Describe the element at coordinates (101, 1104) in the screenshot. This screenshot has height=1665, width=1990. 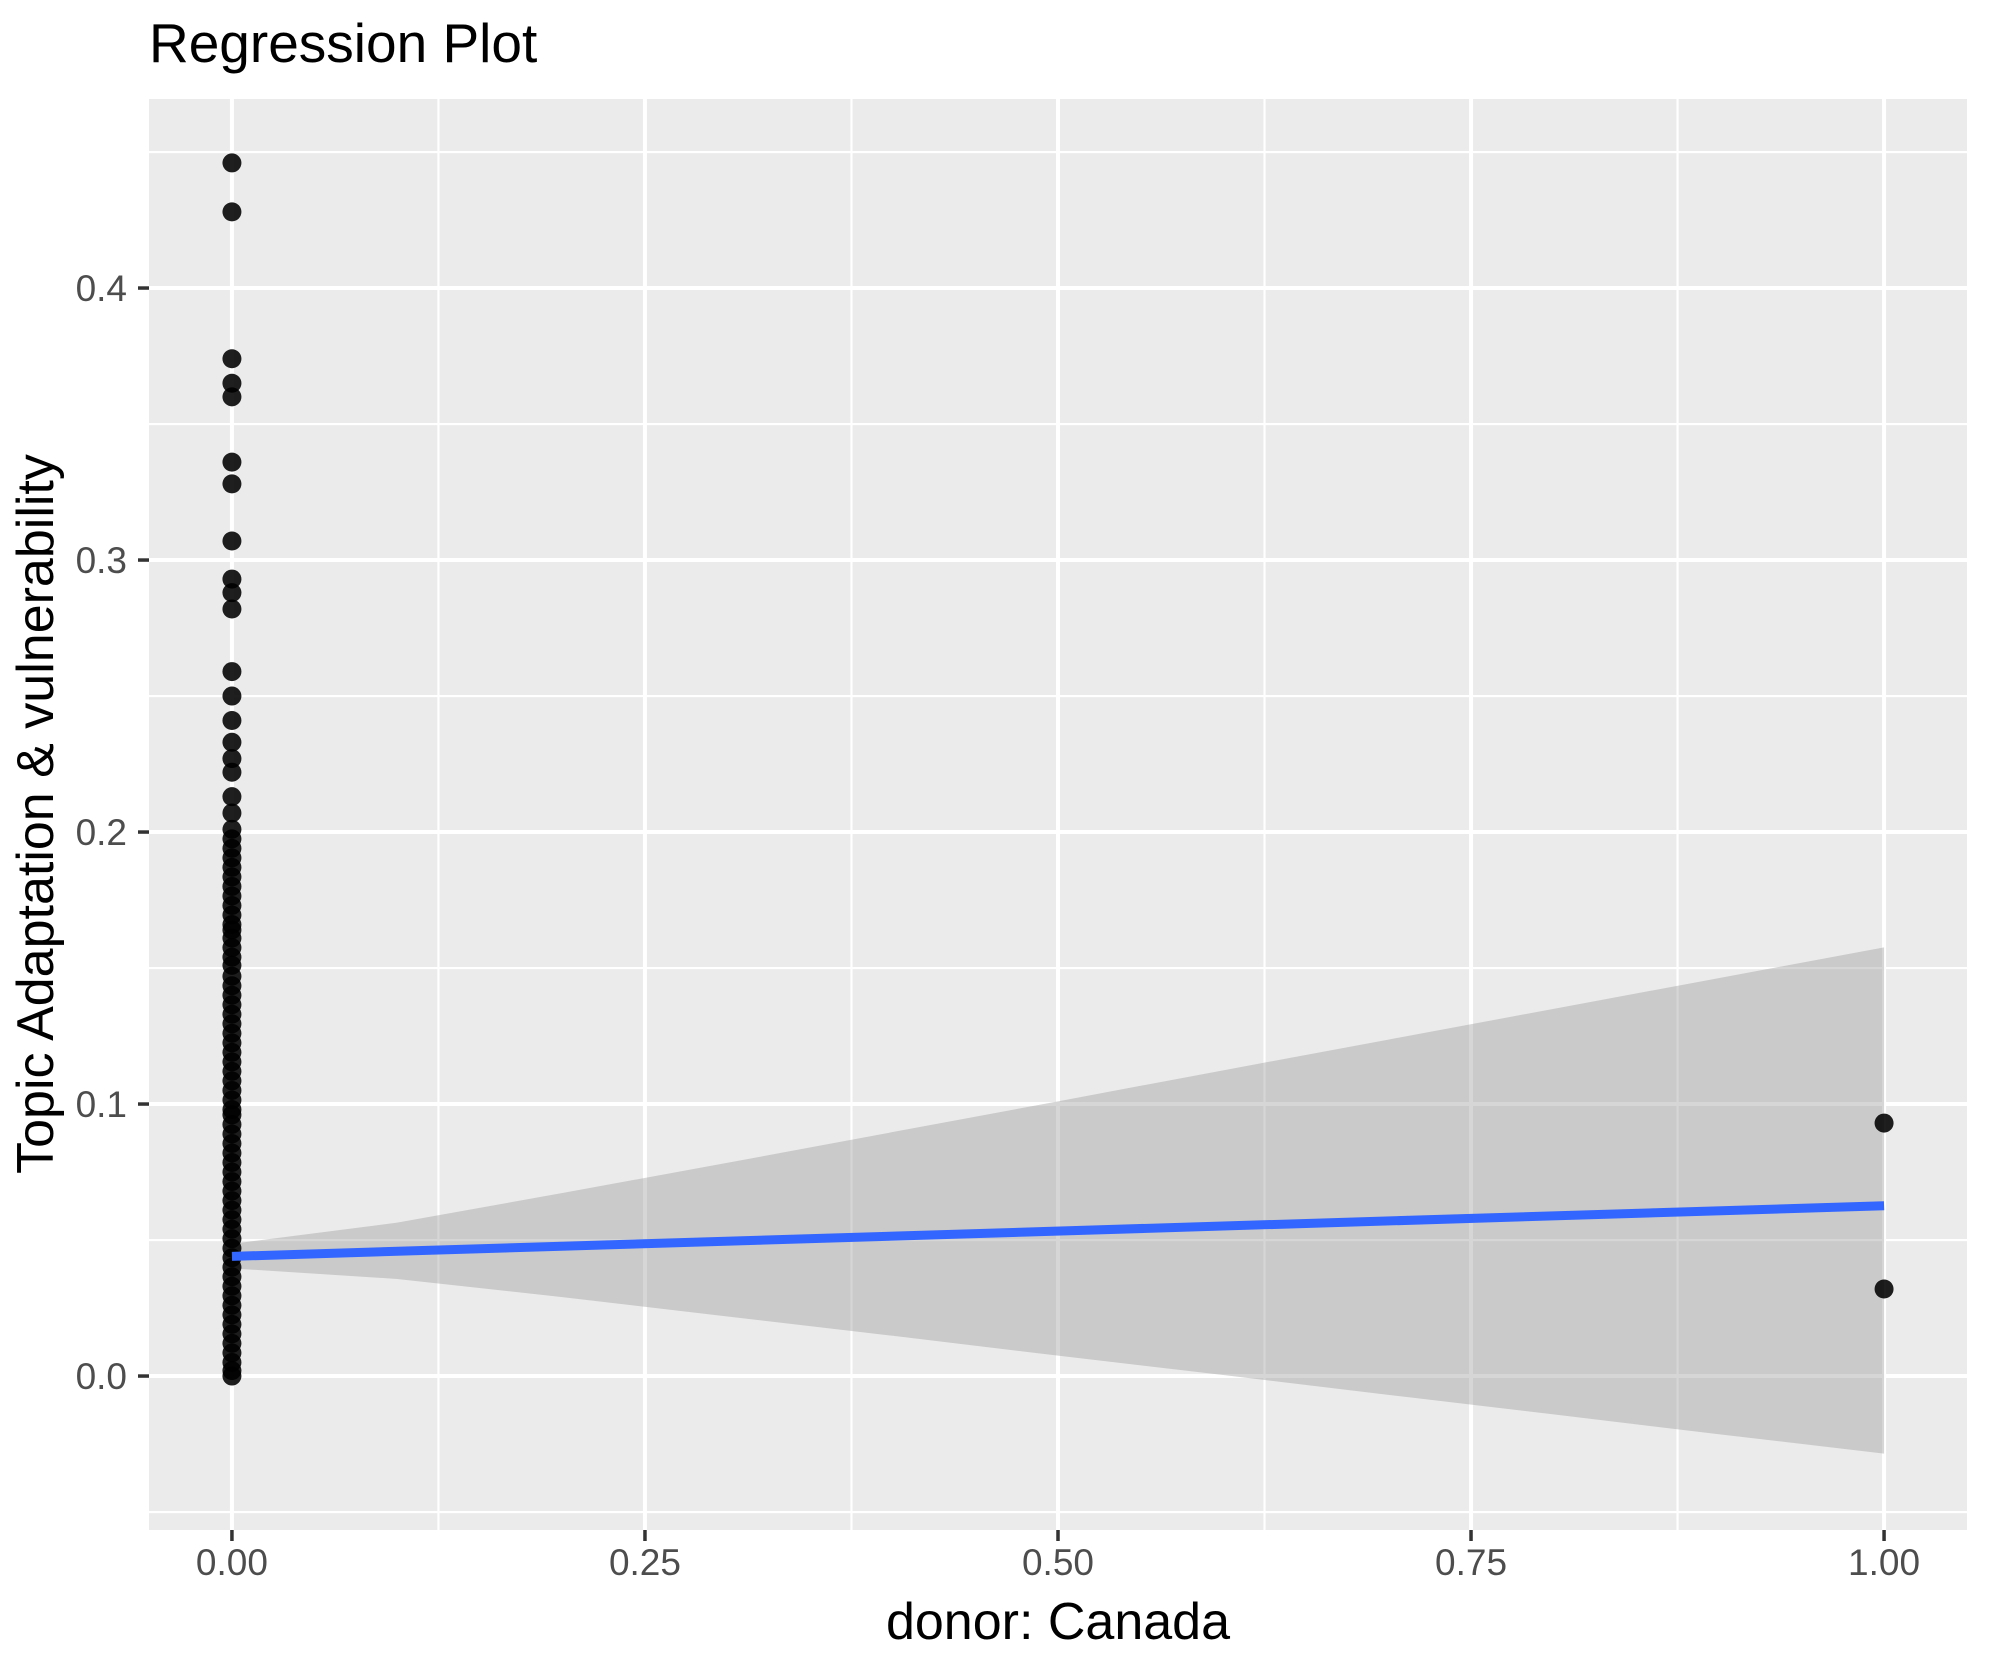
I see `y-tick-label: 0.1` at that location.